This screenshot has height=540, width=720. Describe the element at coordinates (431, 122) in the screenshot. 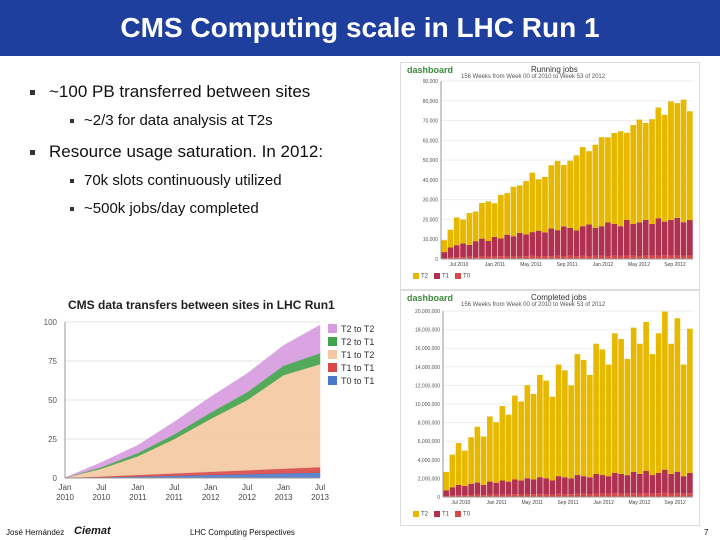

I see `y-tick-label: 70,000` at that location.